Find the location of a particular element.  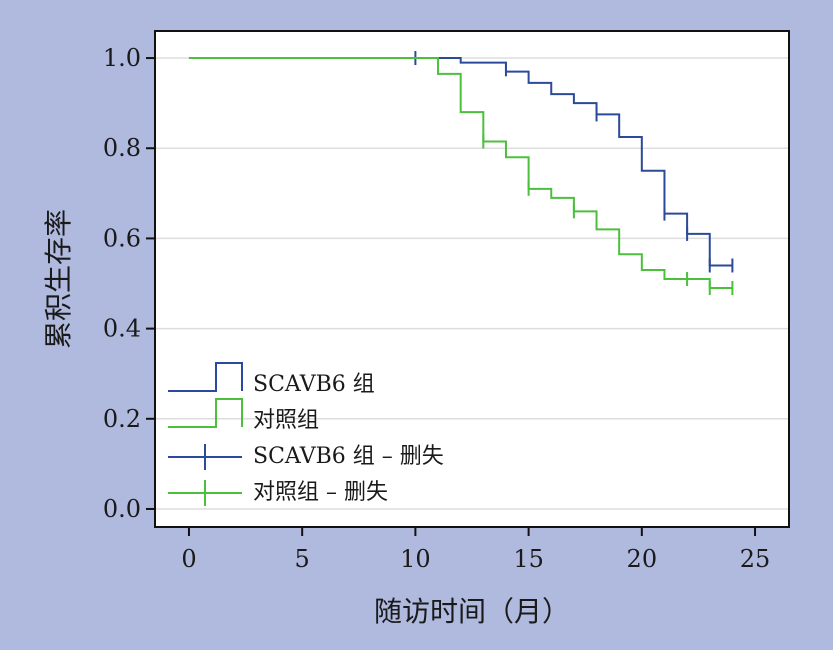

x-tick-label: 15 is located at coordinates (528, 559).